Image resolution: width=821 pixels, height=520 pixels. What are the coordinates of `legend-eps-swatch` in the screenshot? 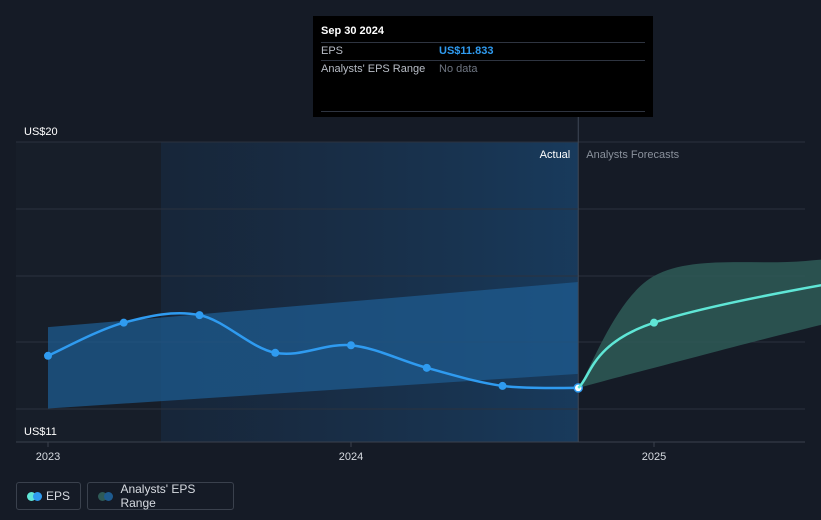 It's located at (34, 496).